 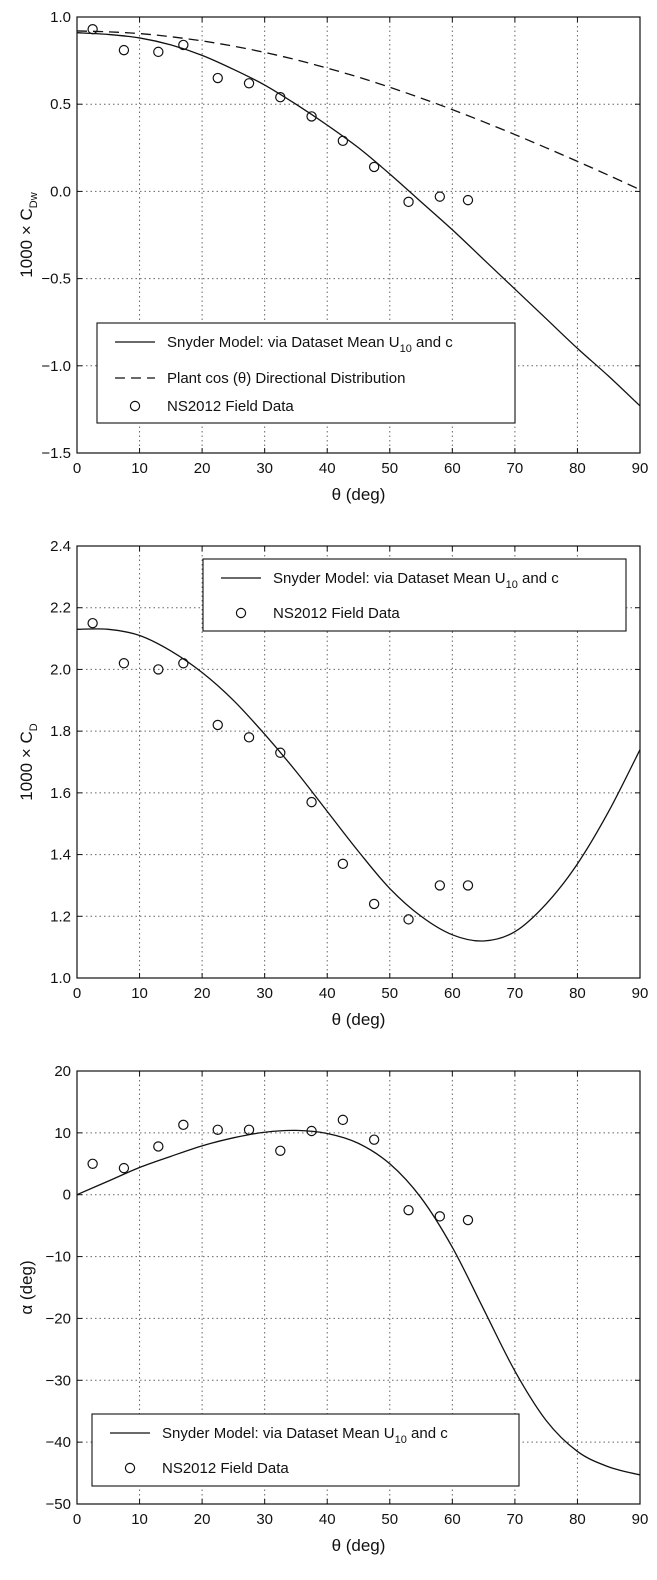 What do you see at coordinates (60, 731) in the screenshot?
I see `y-tick-label: 1.8` at bounding box center [60, 731].